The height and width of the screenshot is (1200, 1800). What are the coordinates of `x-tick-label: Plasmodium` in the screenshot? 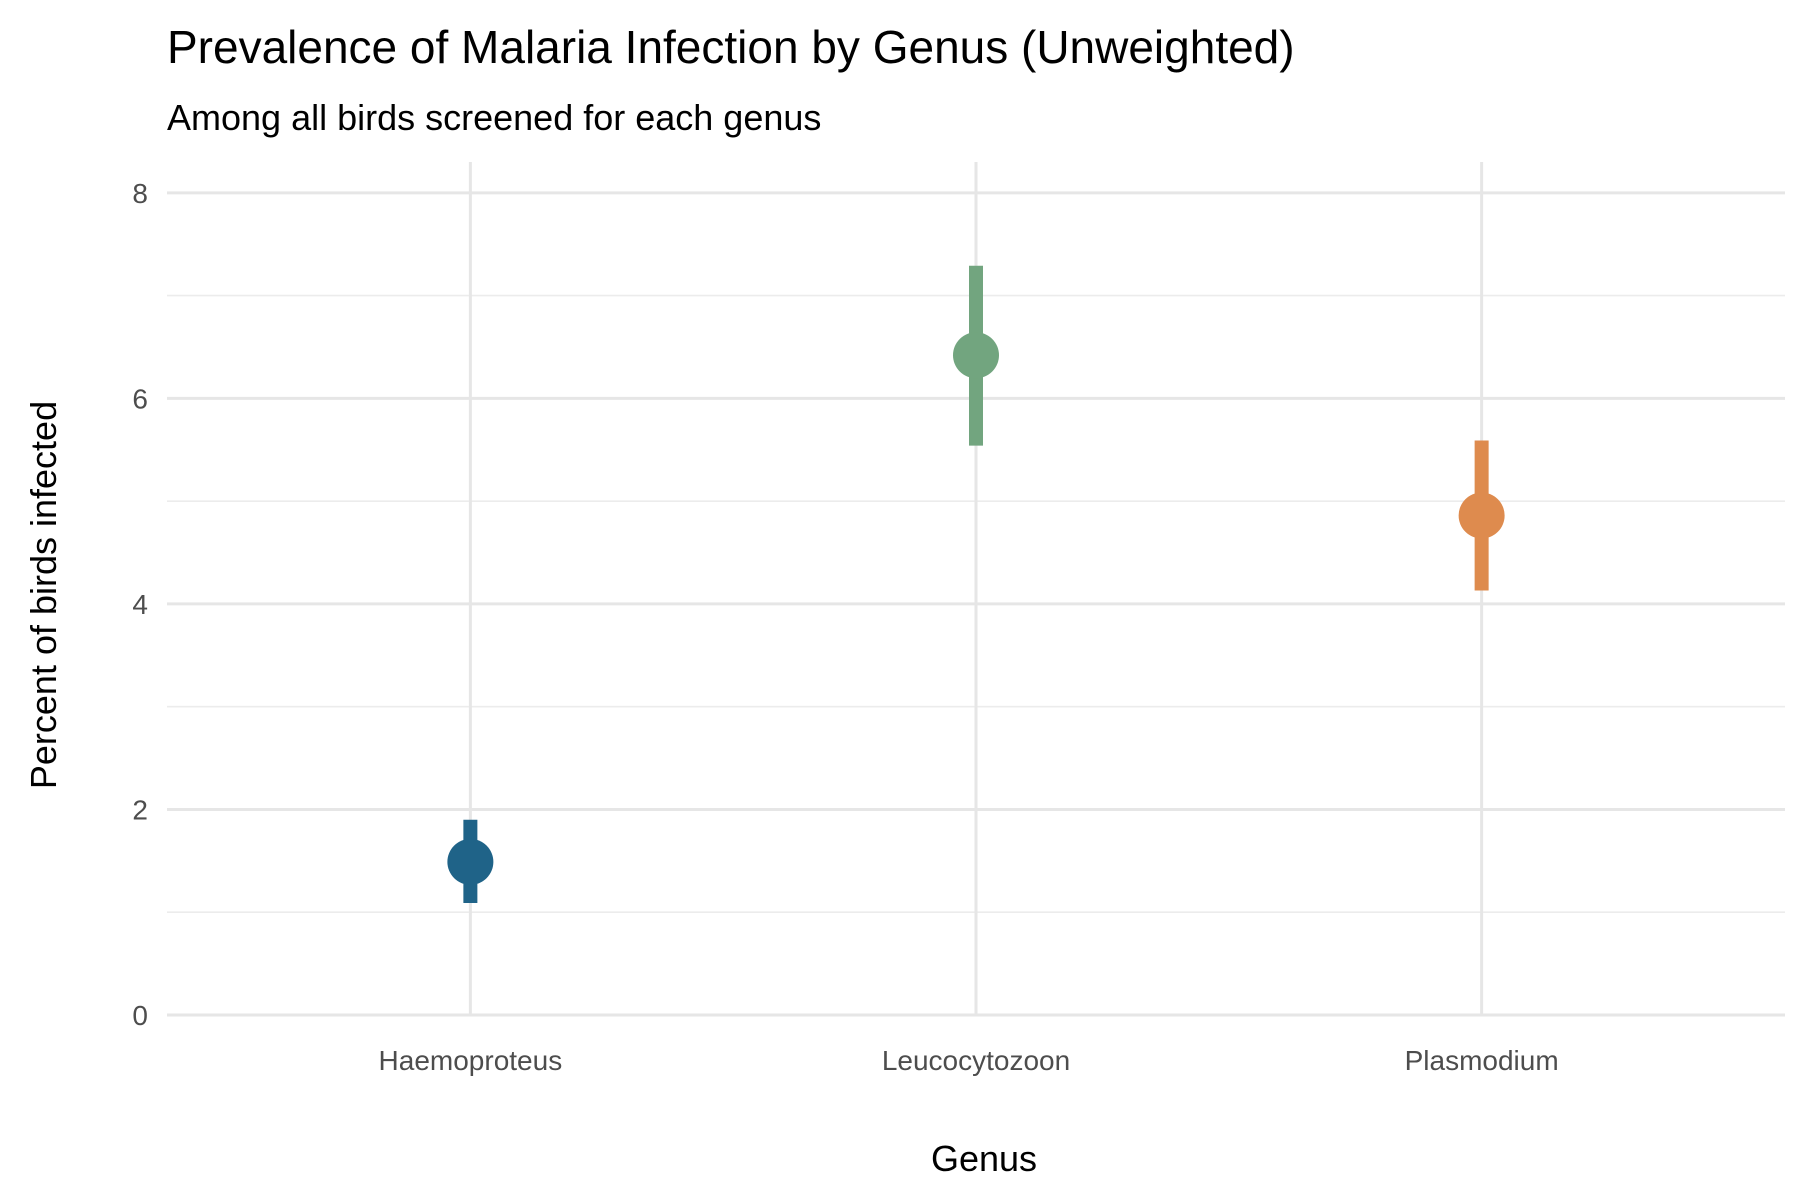 It's located at (1482, 1060).